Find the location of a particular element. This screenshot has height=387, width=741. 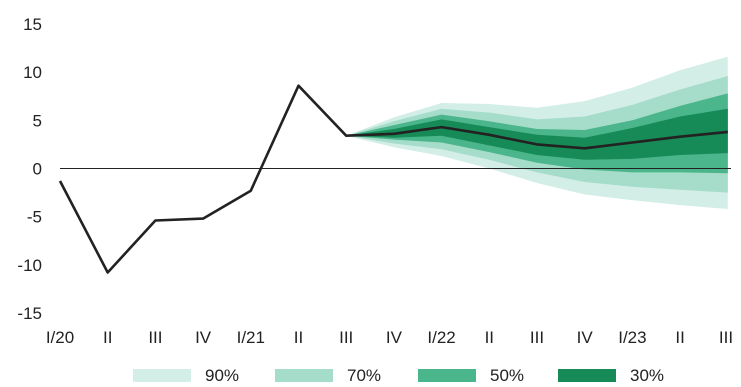

y-tick-label: 15 is located at coordinates (32, 24).